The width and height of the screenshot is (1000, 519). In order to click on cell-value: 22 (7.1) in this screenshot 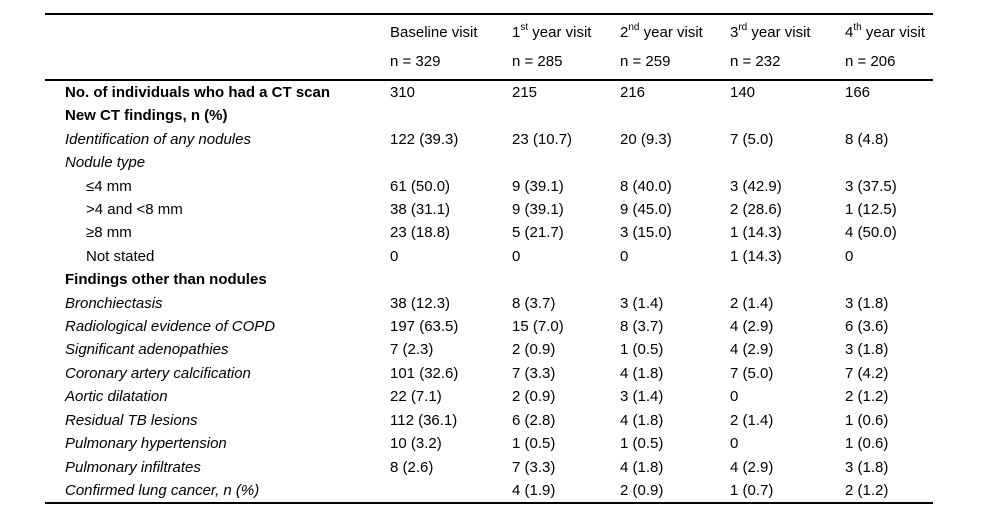, I will do `click(416, 397)`.